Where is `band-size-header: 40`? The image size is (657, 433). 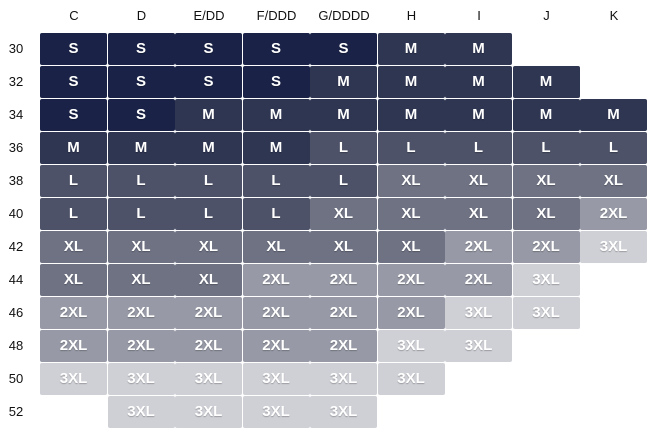 band-size-header: 40 is located at coordinates (16, 213).